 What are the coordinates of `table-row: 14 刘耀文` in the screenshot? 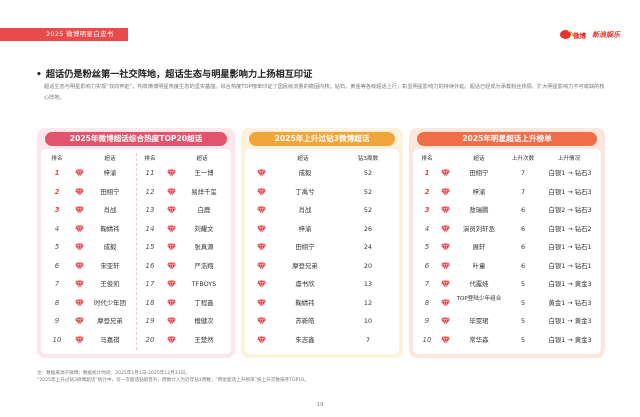 It's located at (136, 229).